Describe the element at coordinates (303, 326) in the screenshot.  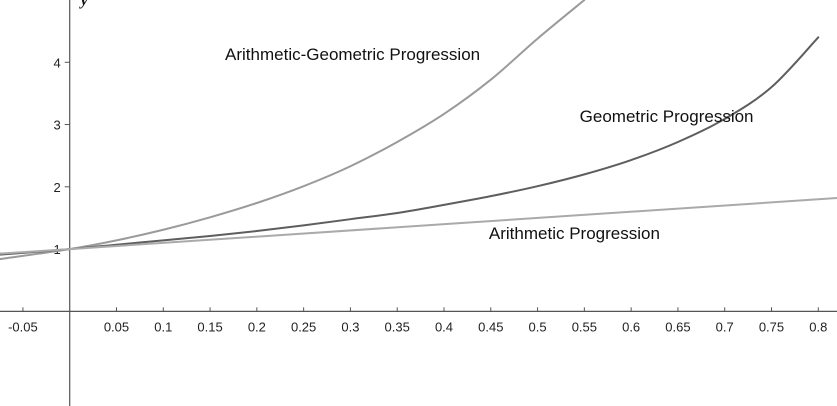
I see `x-tick-label: 0.25` at that location.